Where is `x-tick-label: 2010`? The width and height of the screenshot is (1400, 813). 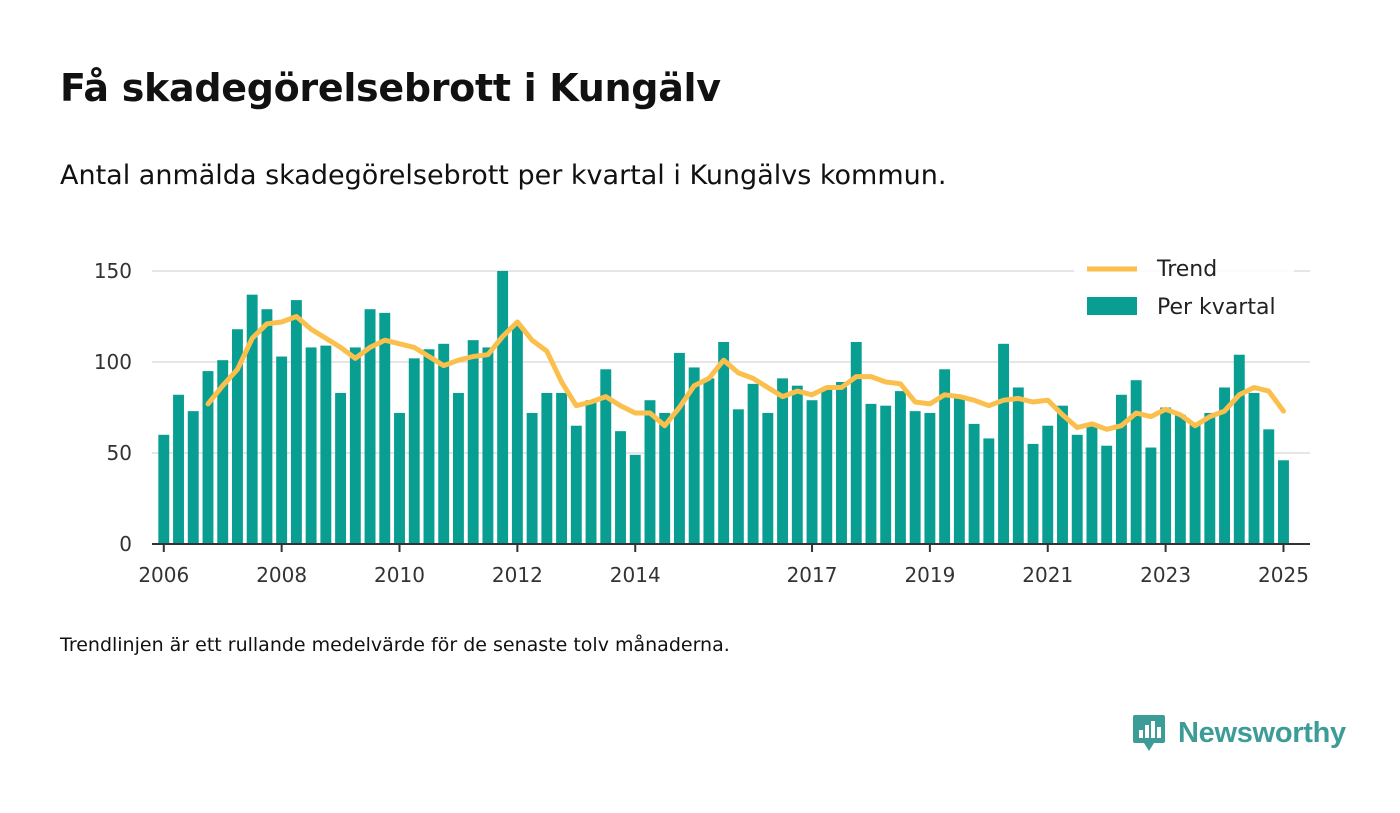
x-tick-label: 2010 is located at coordinates (399, 575).